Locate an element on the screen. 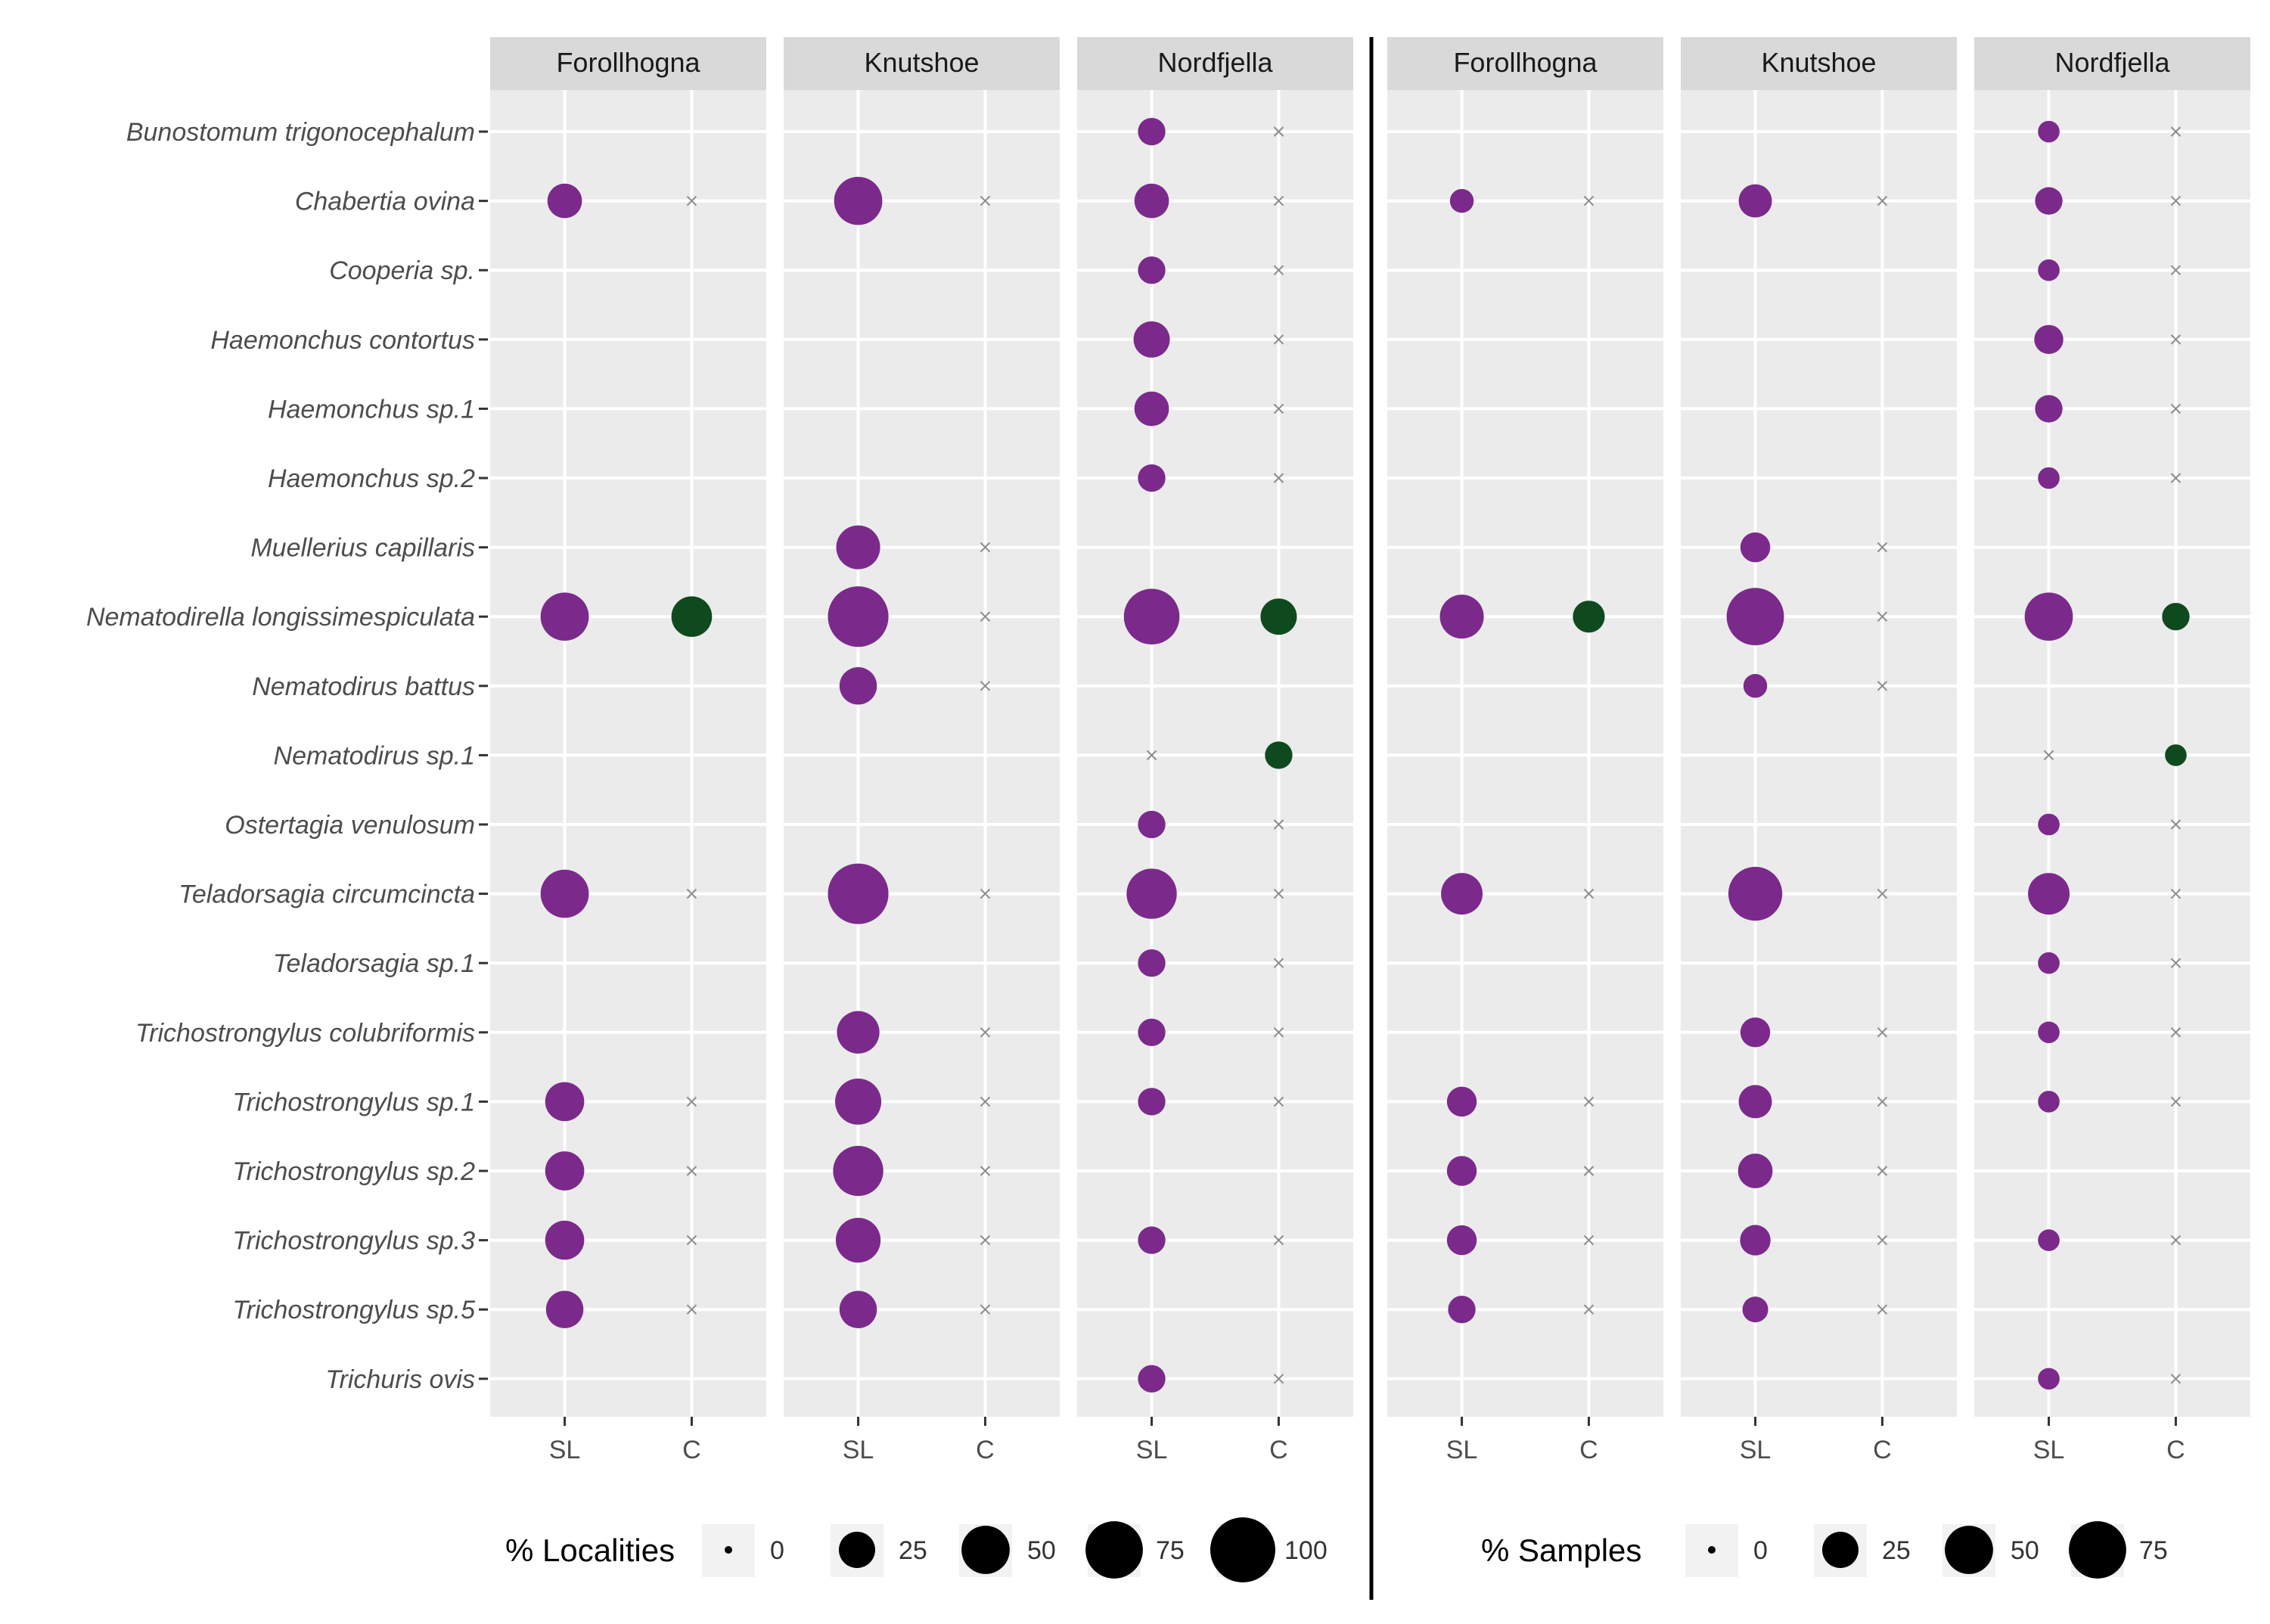 This screenshot has width=2270, height=1624. point-knutshoe-sl-teladorsagia-circumcincta is located at coordinates (1756, 893).